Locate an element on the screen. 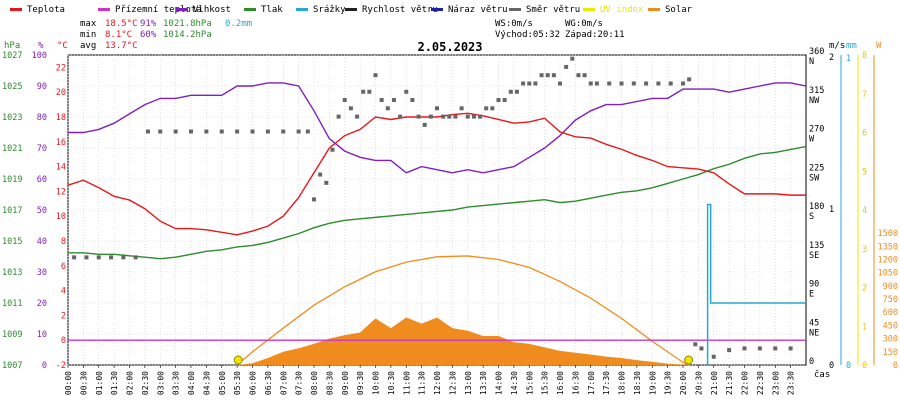  tick-hpa: 1011 is located at coordinates (12, 304).